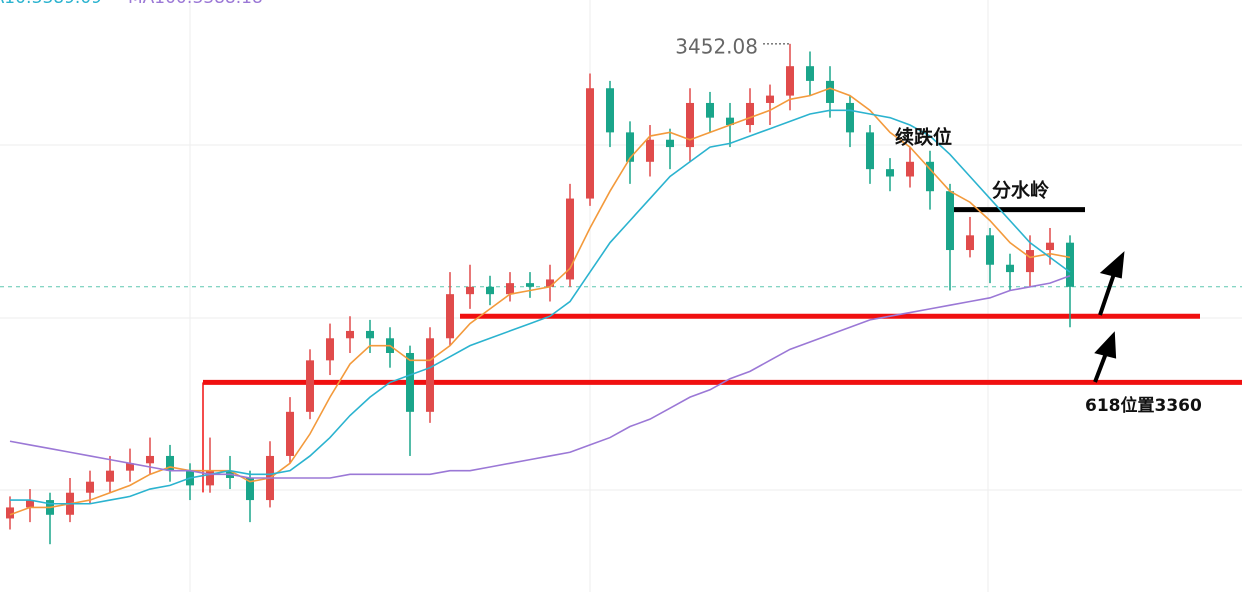 This screenshot has height=592, width=1242. What do you see at coordinates (716, 46) in the screenshot?
I see `high-label: 3452.08` at bounding box center [716, 46].